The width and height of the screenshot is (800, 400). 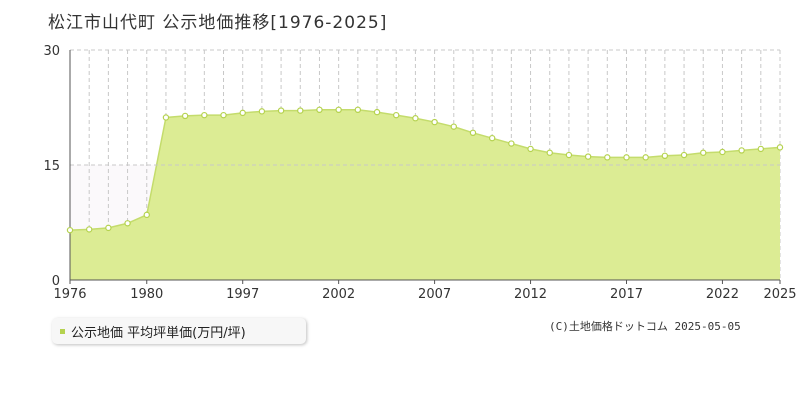 I want to click on y-tick-label: 15, so click(x=51, y=166).